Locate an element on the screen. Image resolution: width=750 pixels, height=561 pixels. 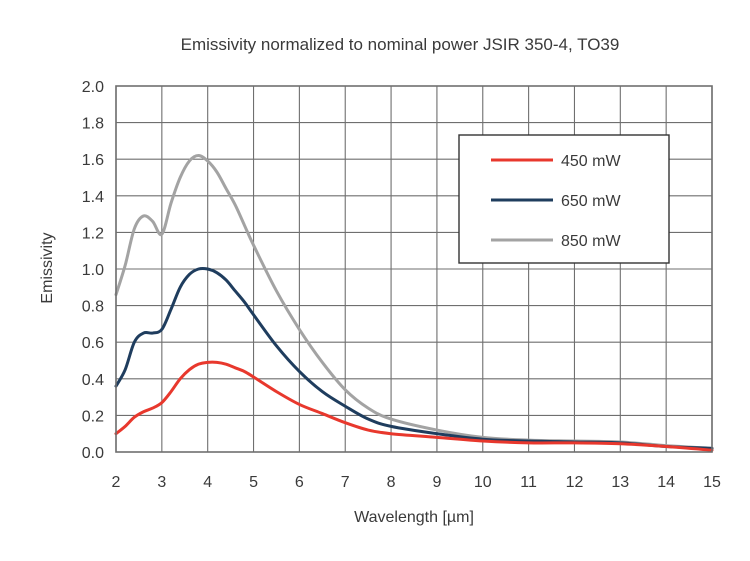
x-tick-label: 13 is located at coordinates (620, 482).